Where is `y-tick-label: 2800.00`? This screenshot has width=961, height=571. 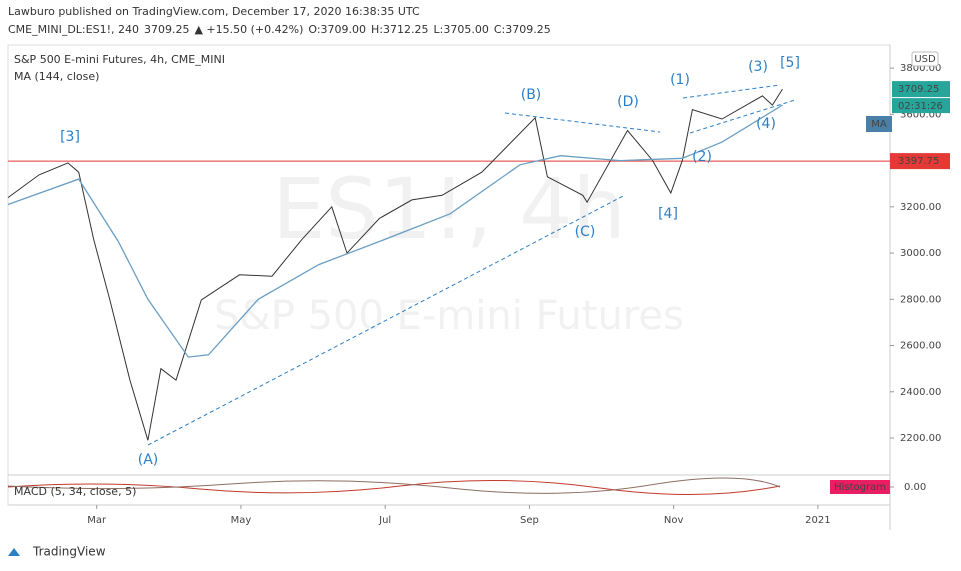 y-tick-label: 2800.00 is located at coordinates (920, 299).